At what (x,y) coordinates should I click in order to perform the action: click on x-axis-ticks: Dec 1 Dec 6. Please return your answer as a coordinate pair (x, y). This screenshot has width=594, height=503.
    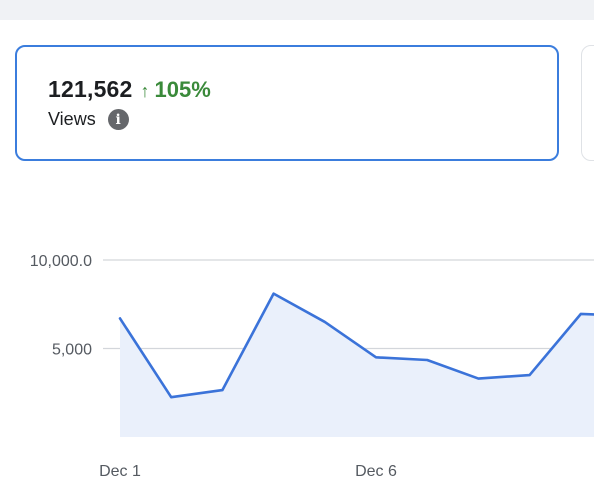
    Looking at the image, I should click on (248, 471).